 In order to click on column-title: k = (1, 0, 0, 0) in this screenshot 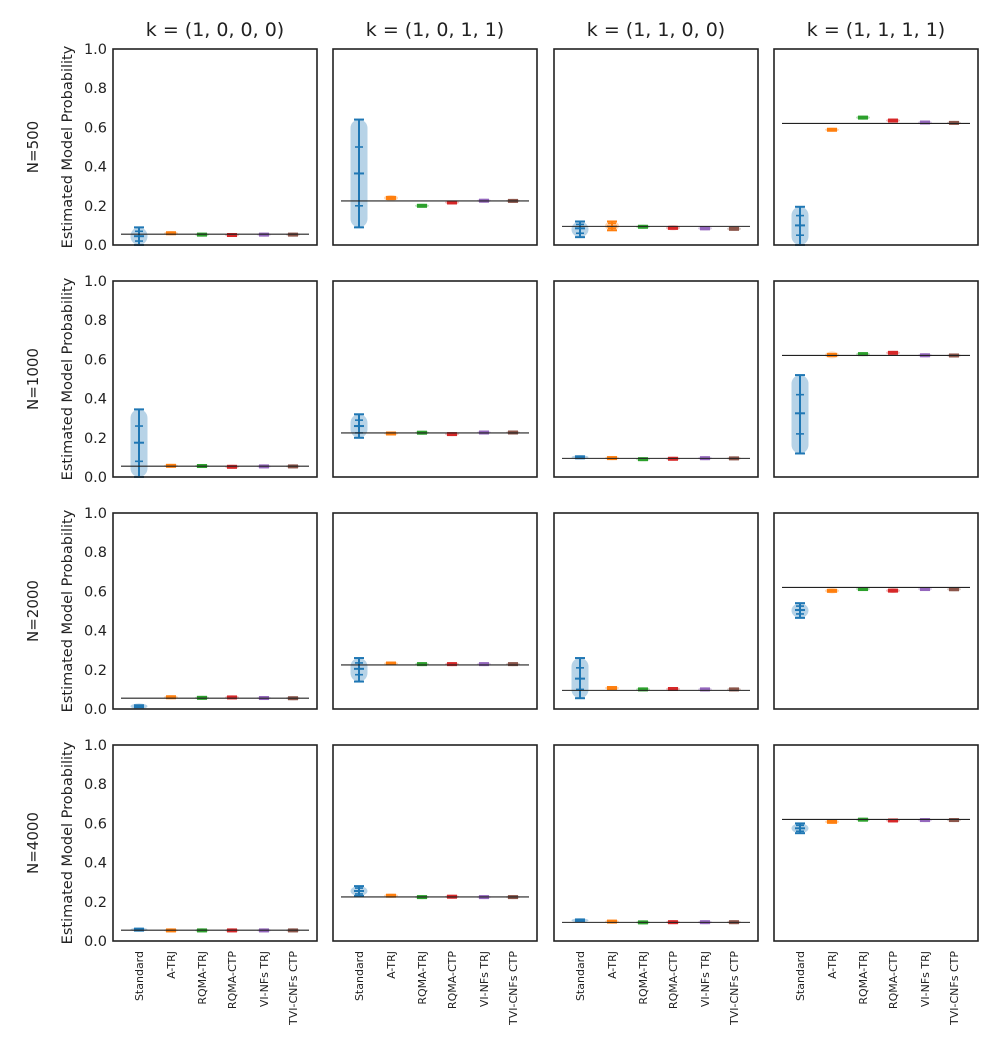, I will do `click(215, 30)`.